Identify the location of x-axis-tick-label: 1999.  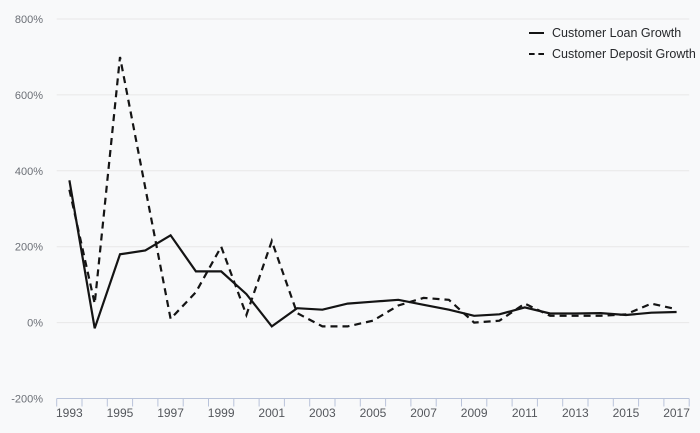
(221, 413).